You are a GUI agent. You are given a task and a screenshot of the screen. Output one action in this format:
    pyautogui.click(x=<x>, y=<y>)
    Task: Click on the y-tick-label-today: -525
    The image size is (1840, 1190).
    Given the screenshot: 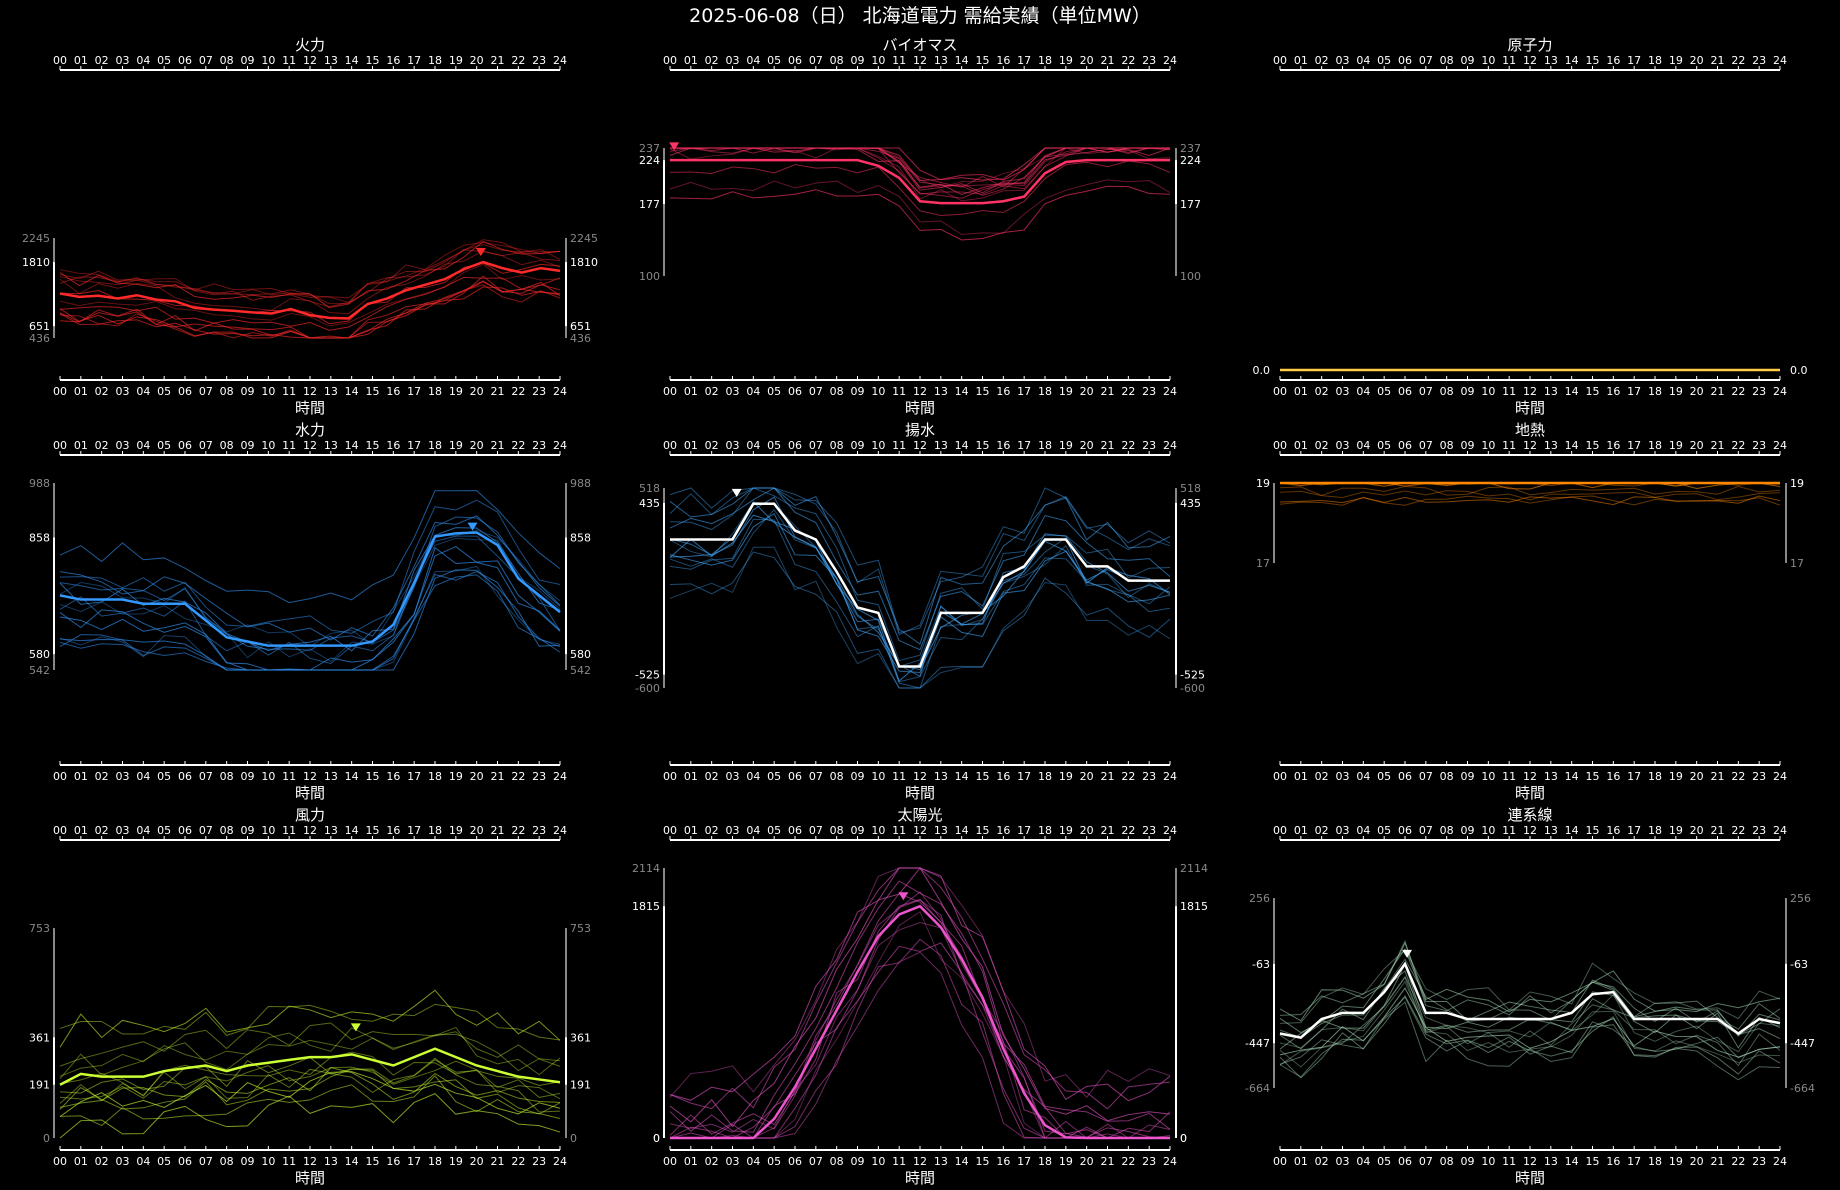 What is the action you would take?
    pyautogui.click(x=1192, y=675)
    